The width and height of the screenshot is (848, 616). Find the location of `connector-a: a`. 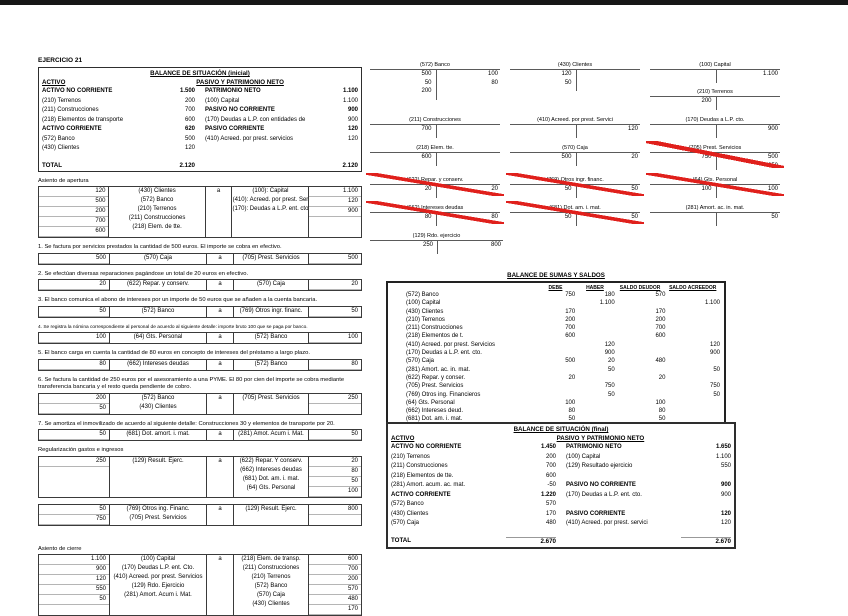

connector-a: a is located at coordinates (220, 509).